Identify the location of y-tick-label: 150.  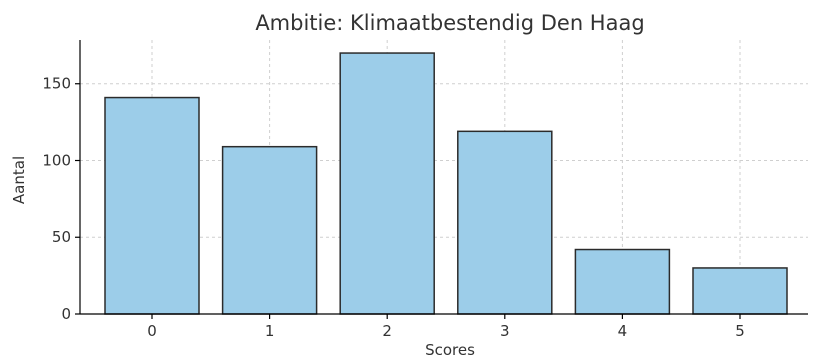
(56, 84).